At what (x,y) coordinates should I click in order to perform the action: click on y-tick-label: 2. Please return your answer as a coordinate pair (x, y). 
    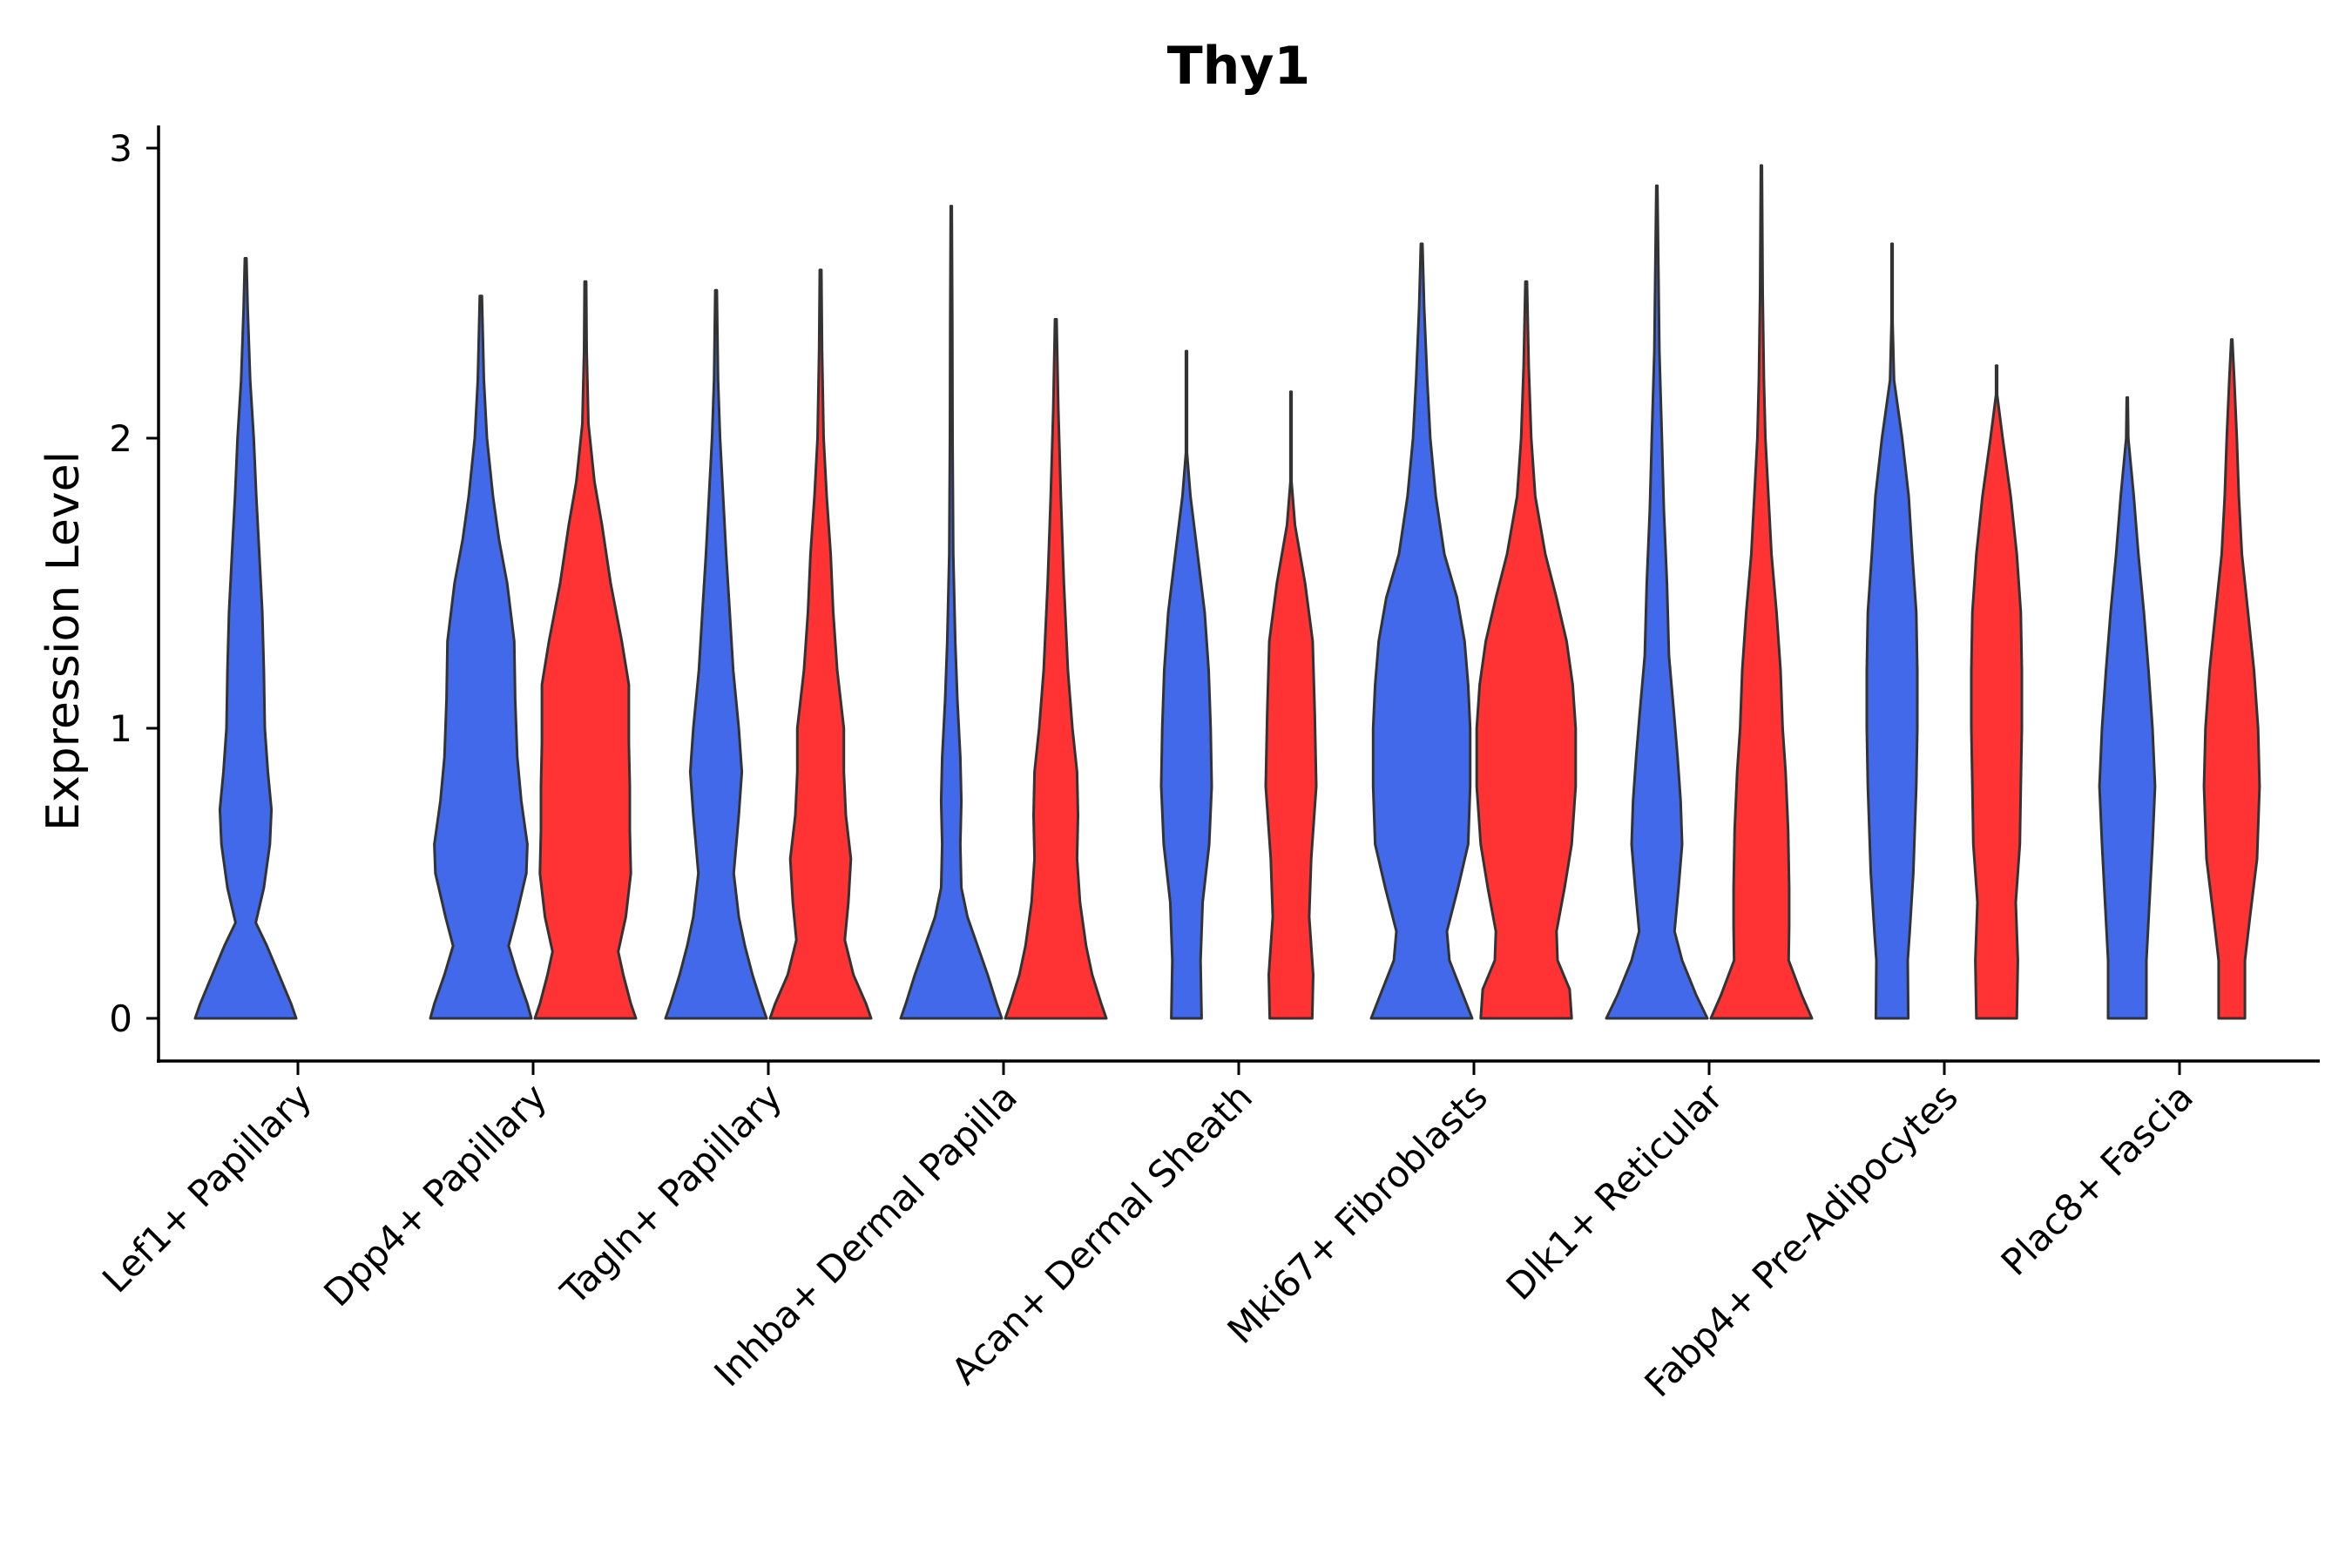
    Looking at the image, I should click on (120, 438).